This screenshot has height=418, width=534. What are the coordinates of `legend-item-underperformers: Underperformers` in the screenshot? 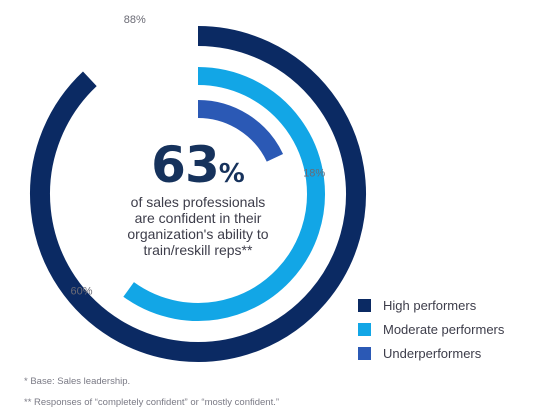 It's located at (431, 353).